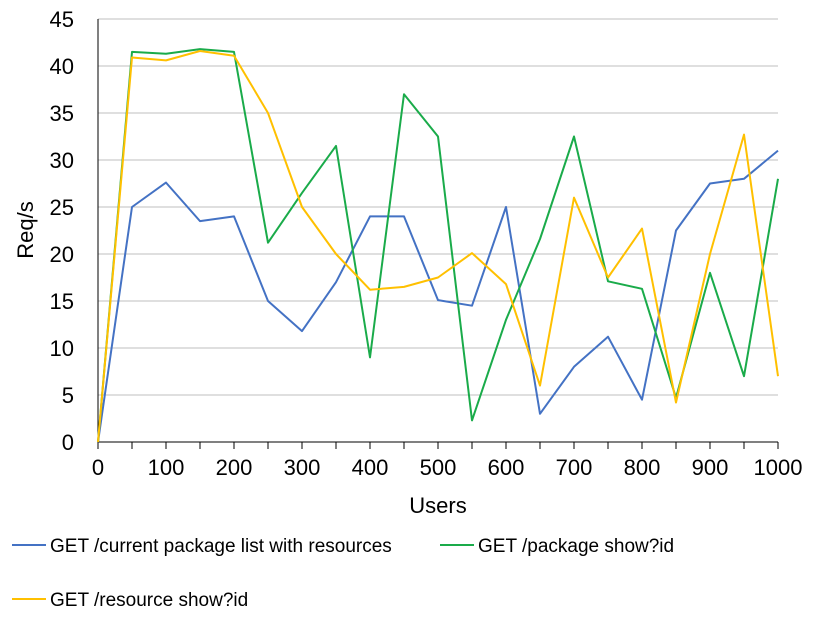 The height and width of the screenshot is (621, 829). What do you see at coordinates (149, 600) in the screenshot?
I see `legend-label-3: GET /resource show?id` at bounding box center [149, 600].